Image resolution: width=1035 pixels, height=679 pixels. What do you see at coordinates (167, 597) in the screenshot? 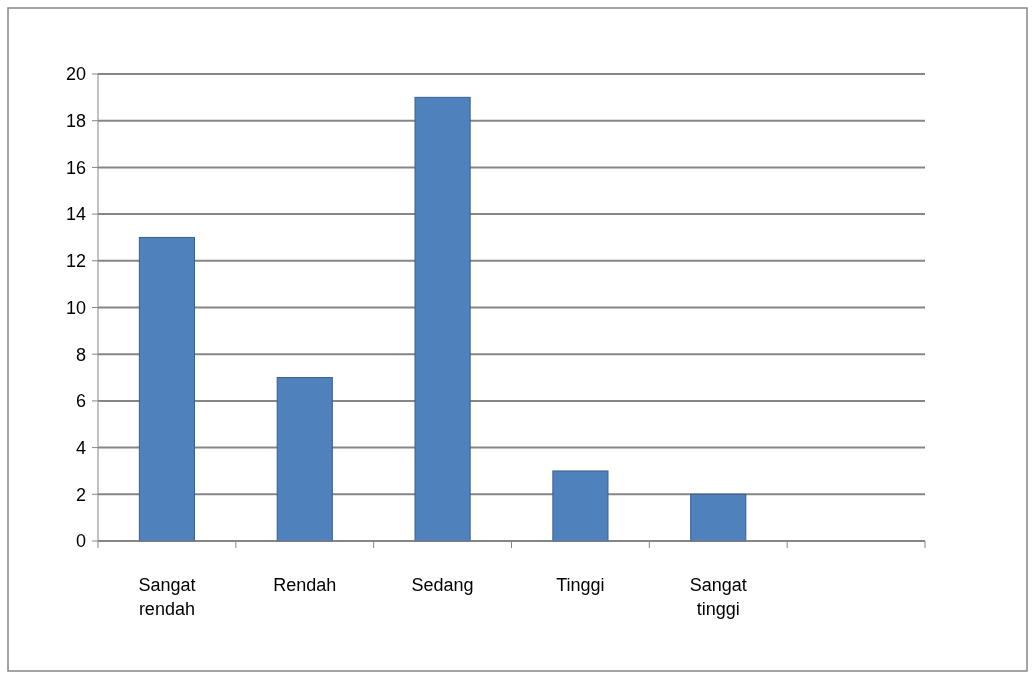
I see `x-tick-label: Sangat rendah` at bounding box center [167, 597].